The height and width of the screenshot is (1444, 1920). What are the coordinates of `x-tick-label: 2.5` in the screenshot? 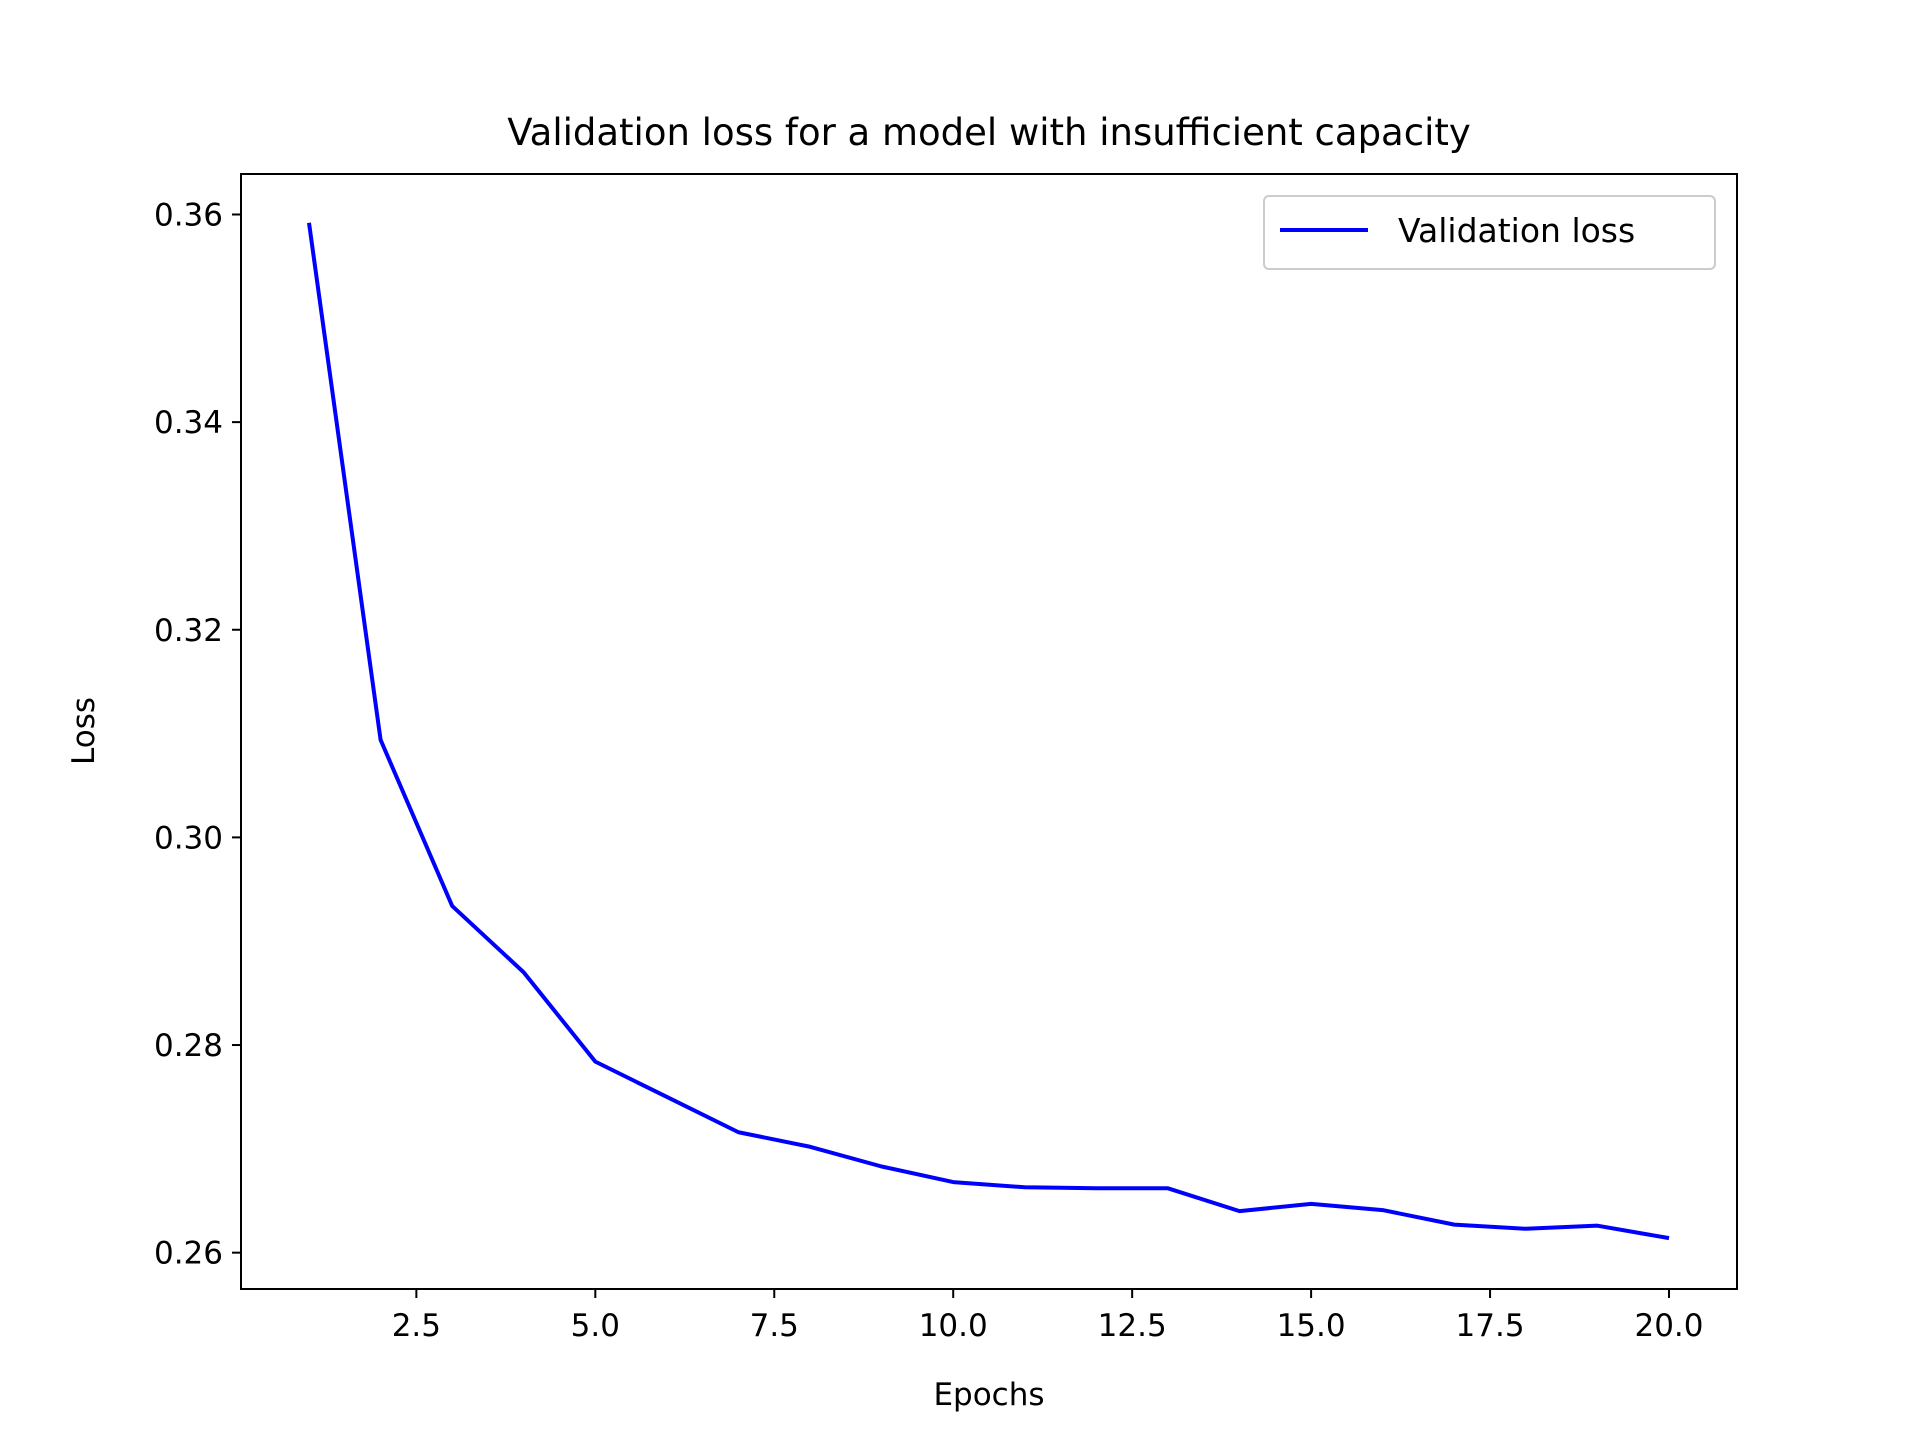 It's located at (416, 1326).